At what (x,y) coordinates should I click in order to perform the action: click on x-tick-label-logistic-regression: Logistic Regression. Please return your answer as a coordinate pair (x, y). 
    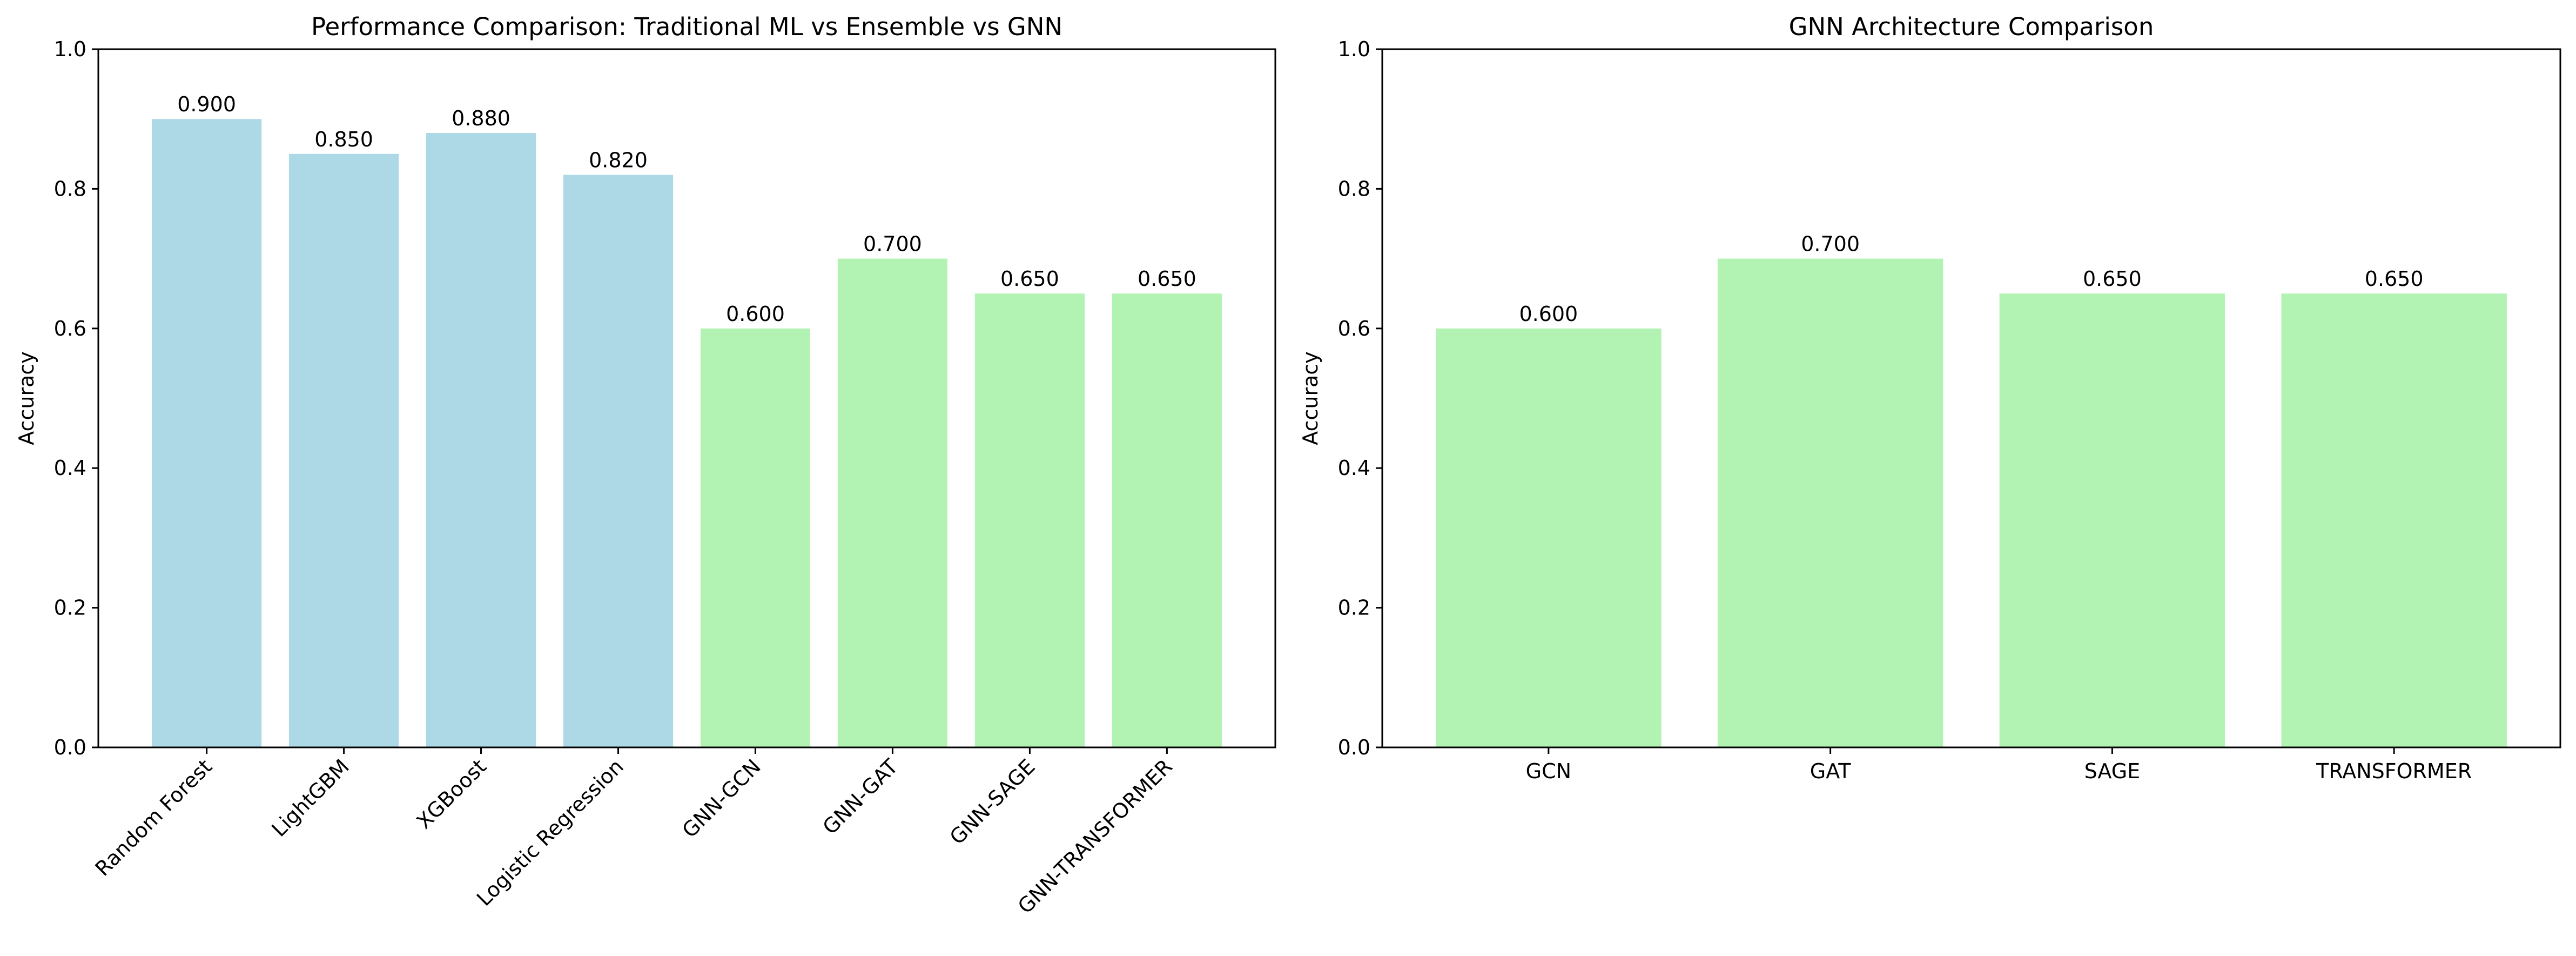
    Looking at the image, I should click on (550, 832).